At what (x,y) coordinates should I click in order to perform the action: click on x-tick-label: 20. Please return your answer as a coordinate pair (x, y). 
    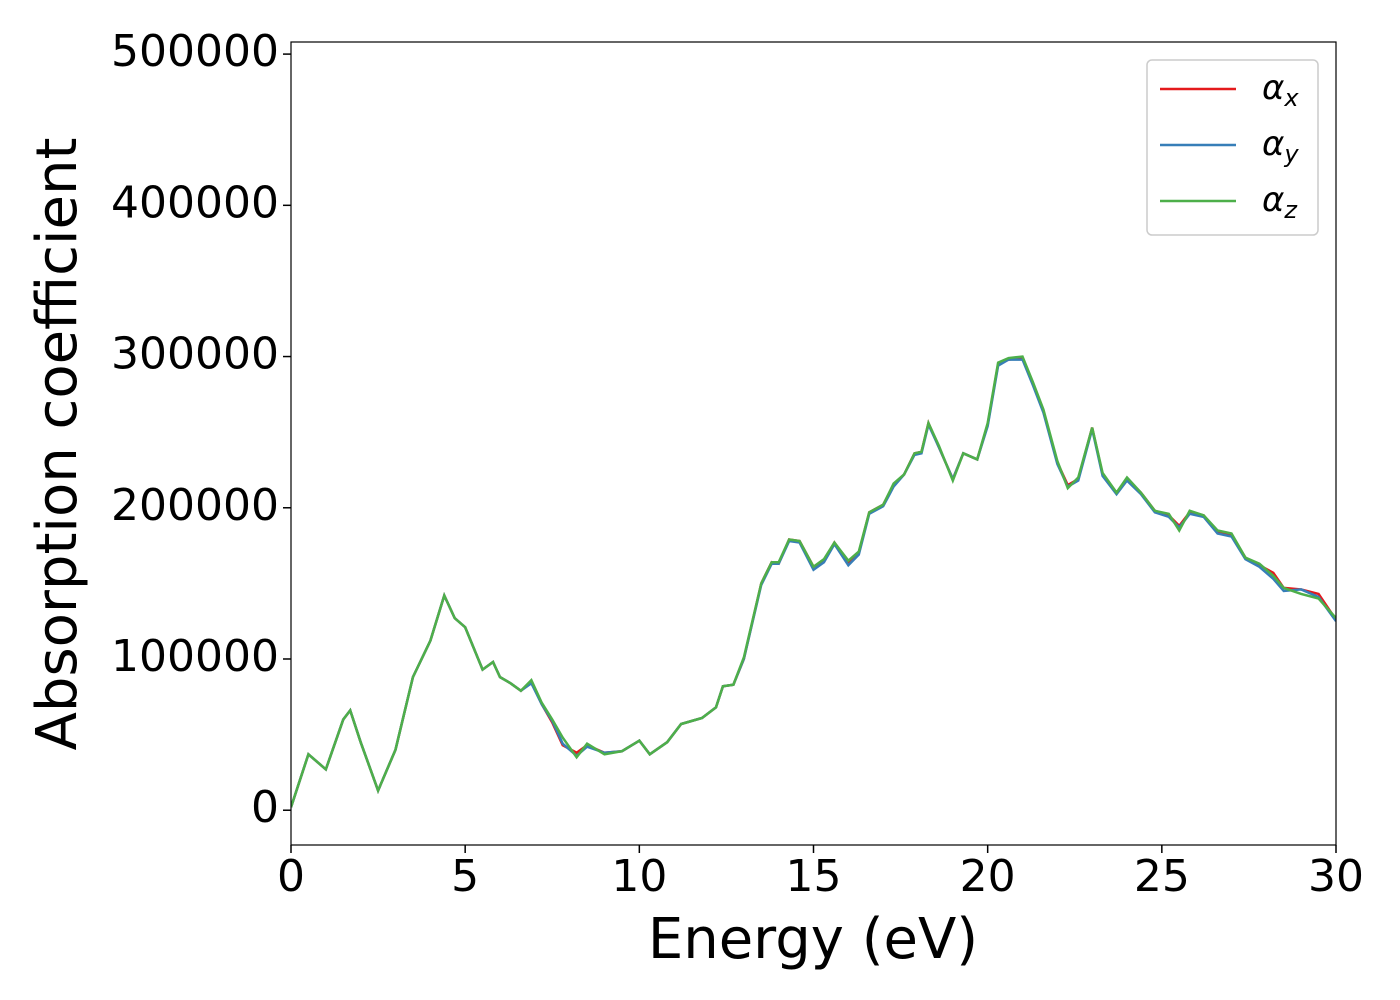
    Looking at the image, I should click on (988, 876).